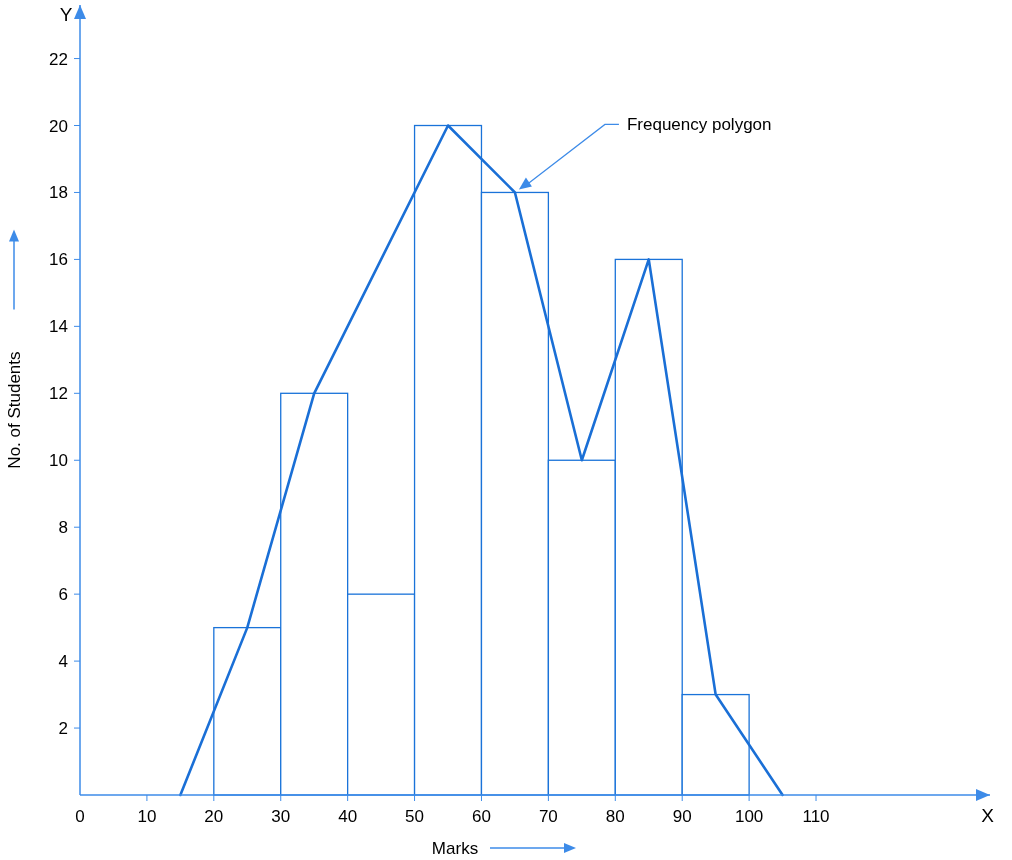  What do you see at coordinates (66, 14) in the screenshot?
I see `text: Y` at bounding box center [66, 14].